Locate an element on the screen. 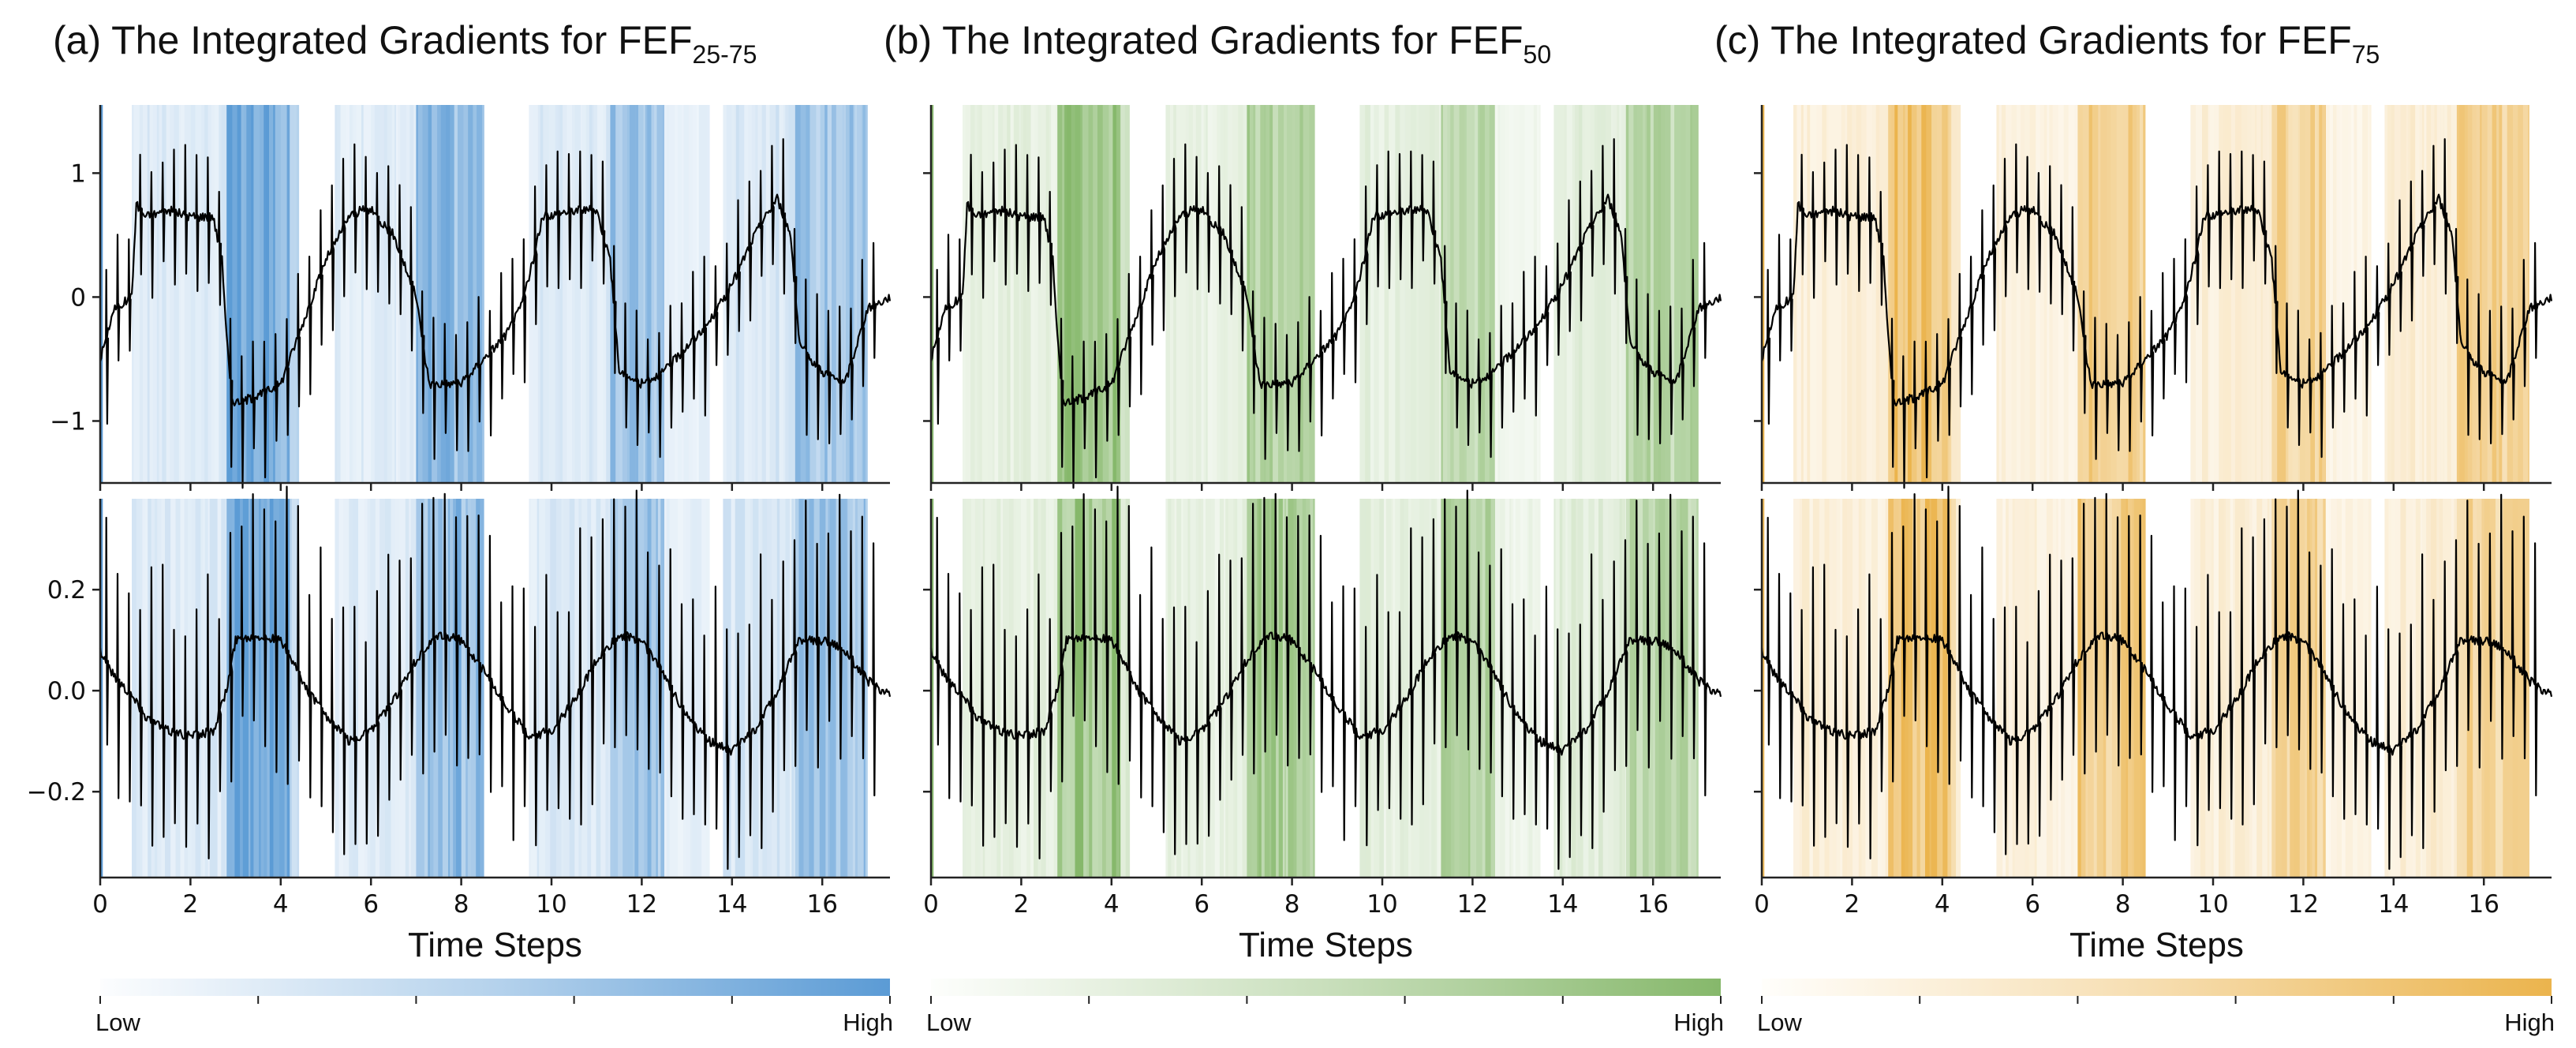  x-tick-label: 16 is located at coordinates (1652, 904).